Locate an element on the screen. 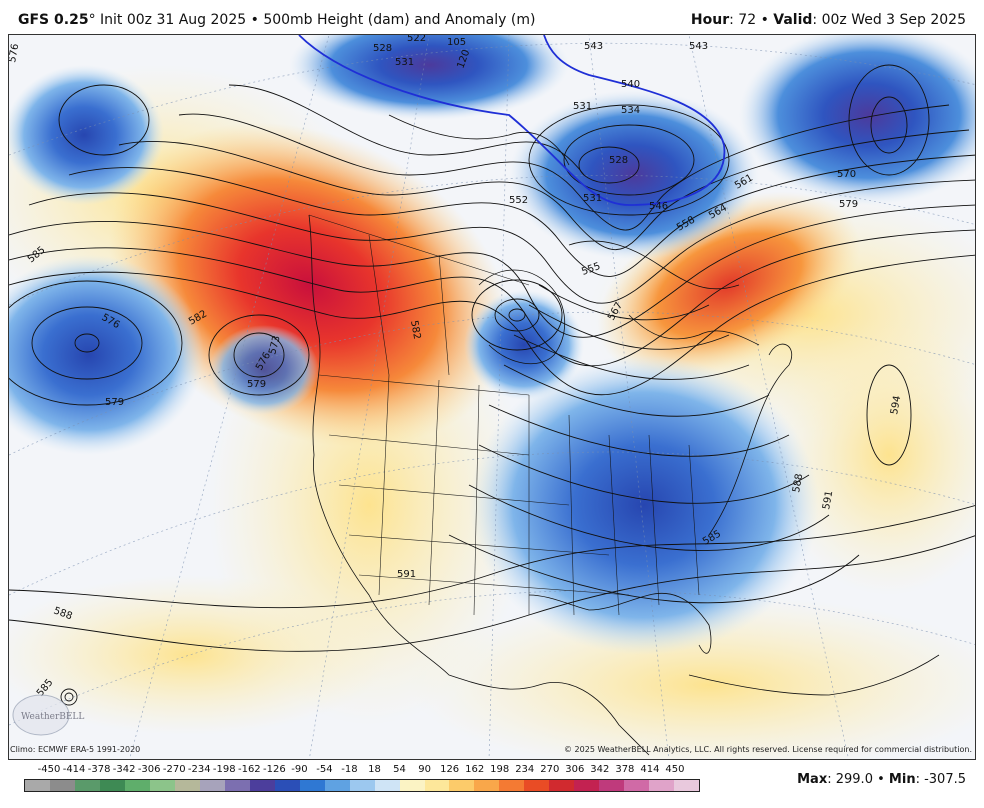 The height and width of the screenshot is (808, 984). colorbar-tick-label: 162 is located at coordinates (475, 769).